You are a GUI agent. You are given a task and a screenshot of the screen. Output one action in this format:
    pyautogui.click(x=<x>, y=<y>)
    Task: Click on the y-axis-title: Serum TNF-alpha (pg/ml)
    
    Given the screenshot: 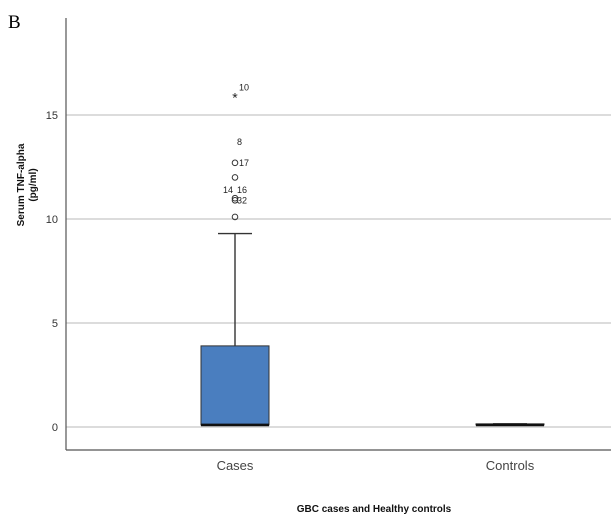 What is the action you would take?
    pyautogui.click(x=27, y=184)
    